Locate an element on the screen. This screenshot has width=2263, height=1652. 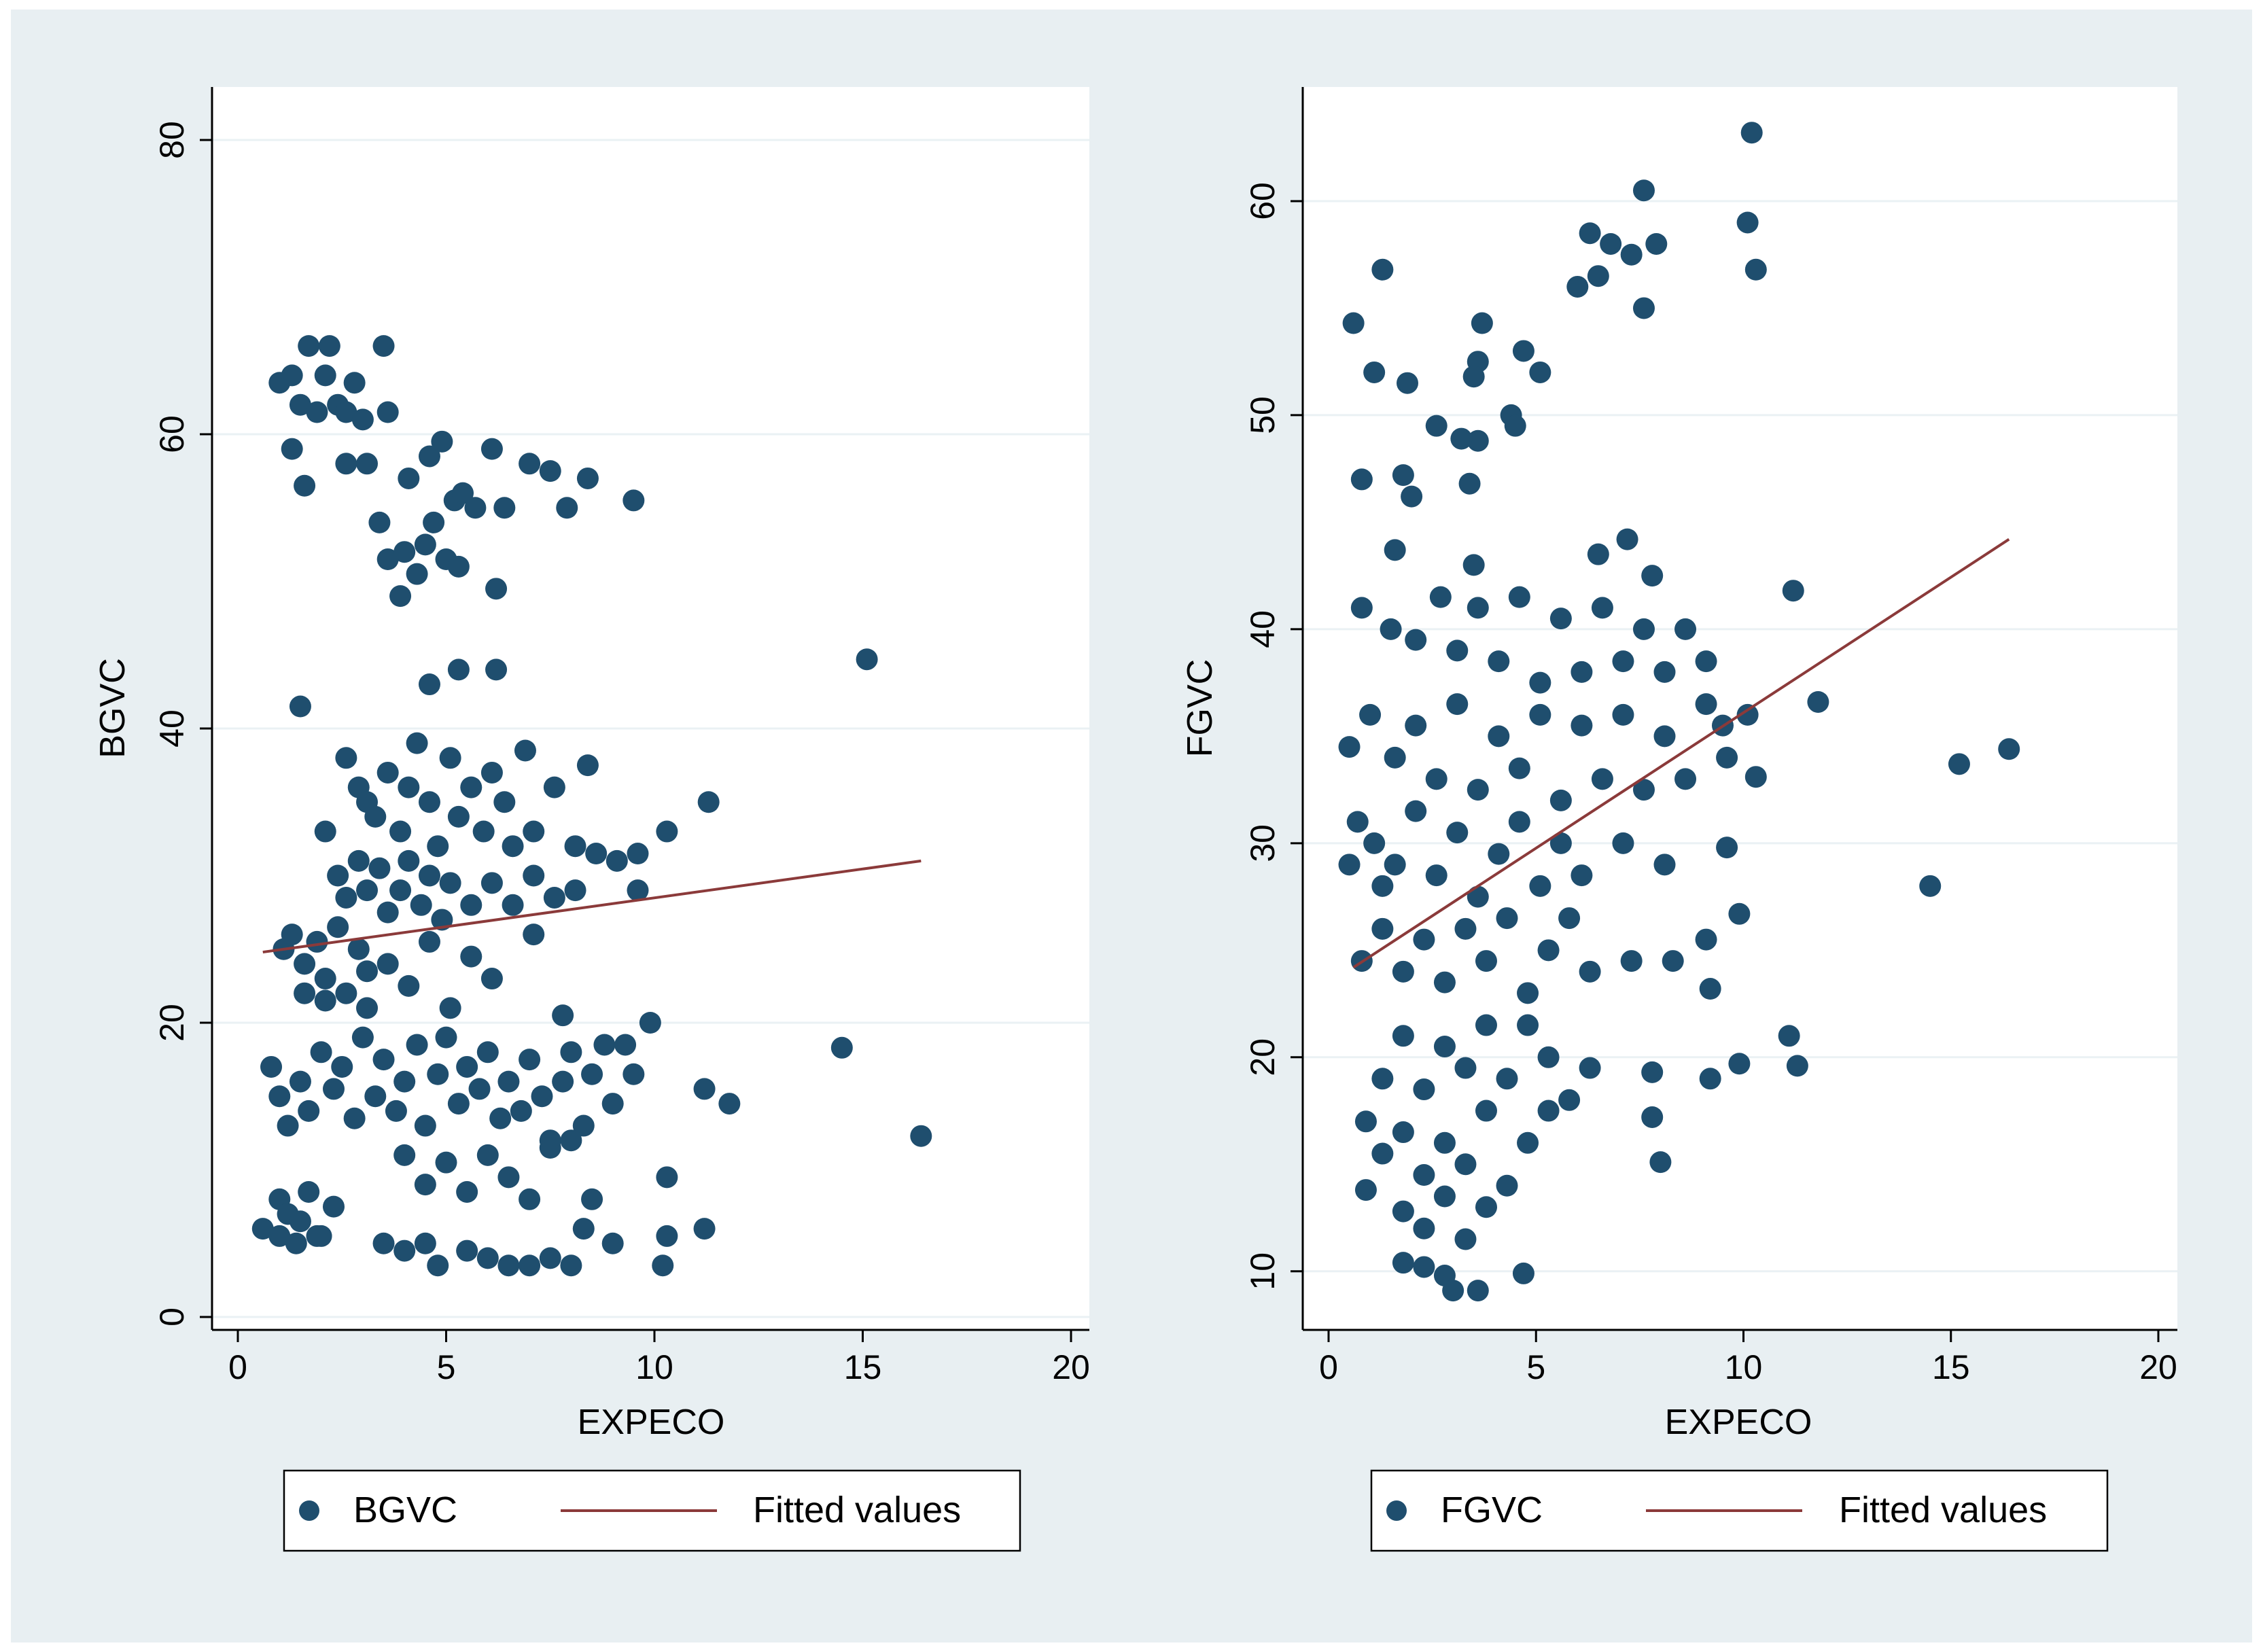
y-tick-label-bgvc-20: 20 is located at coordinates (172, 1023).